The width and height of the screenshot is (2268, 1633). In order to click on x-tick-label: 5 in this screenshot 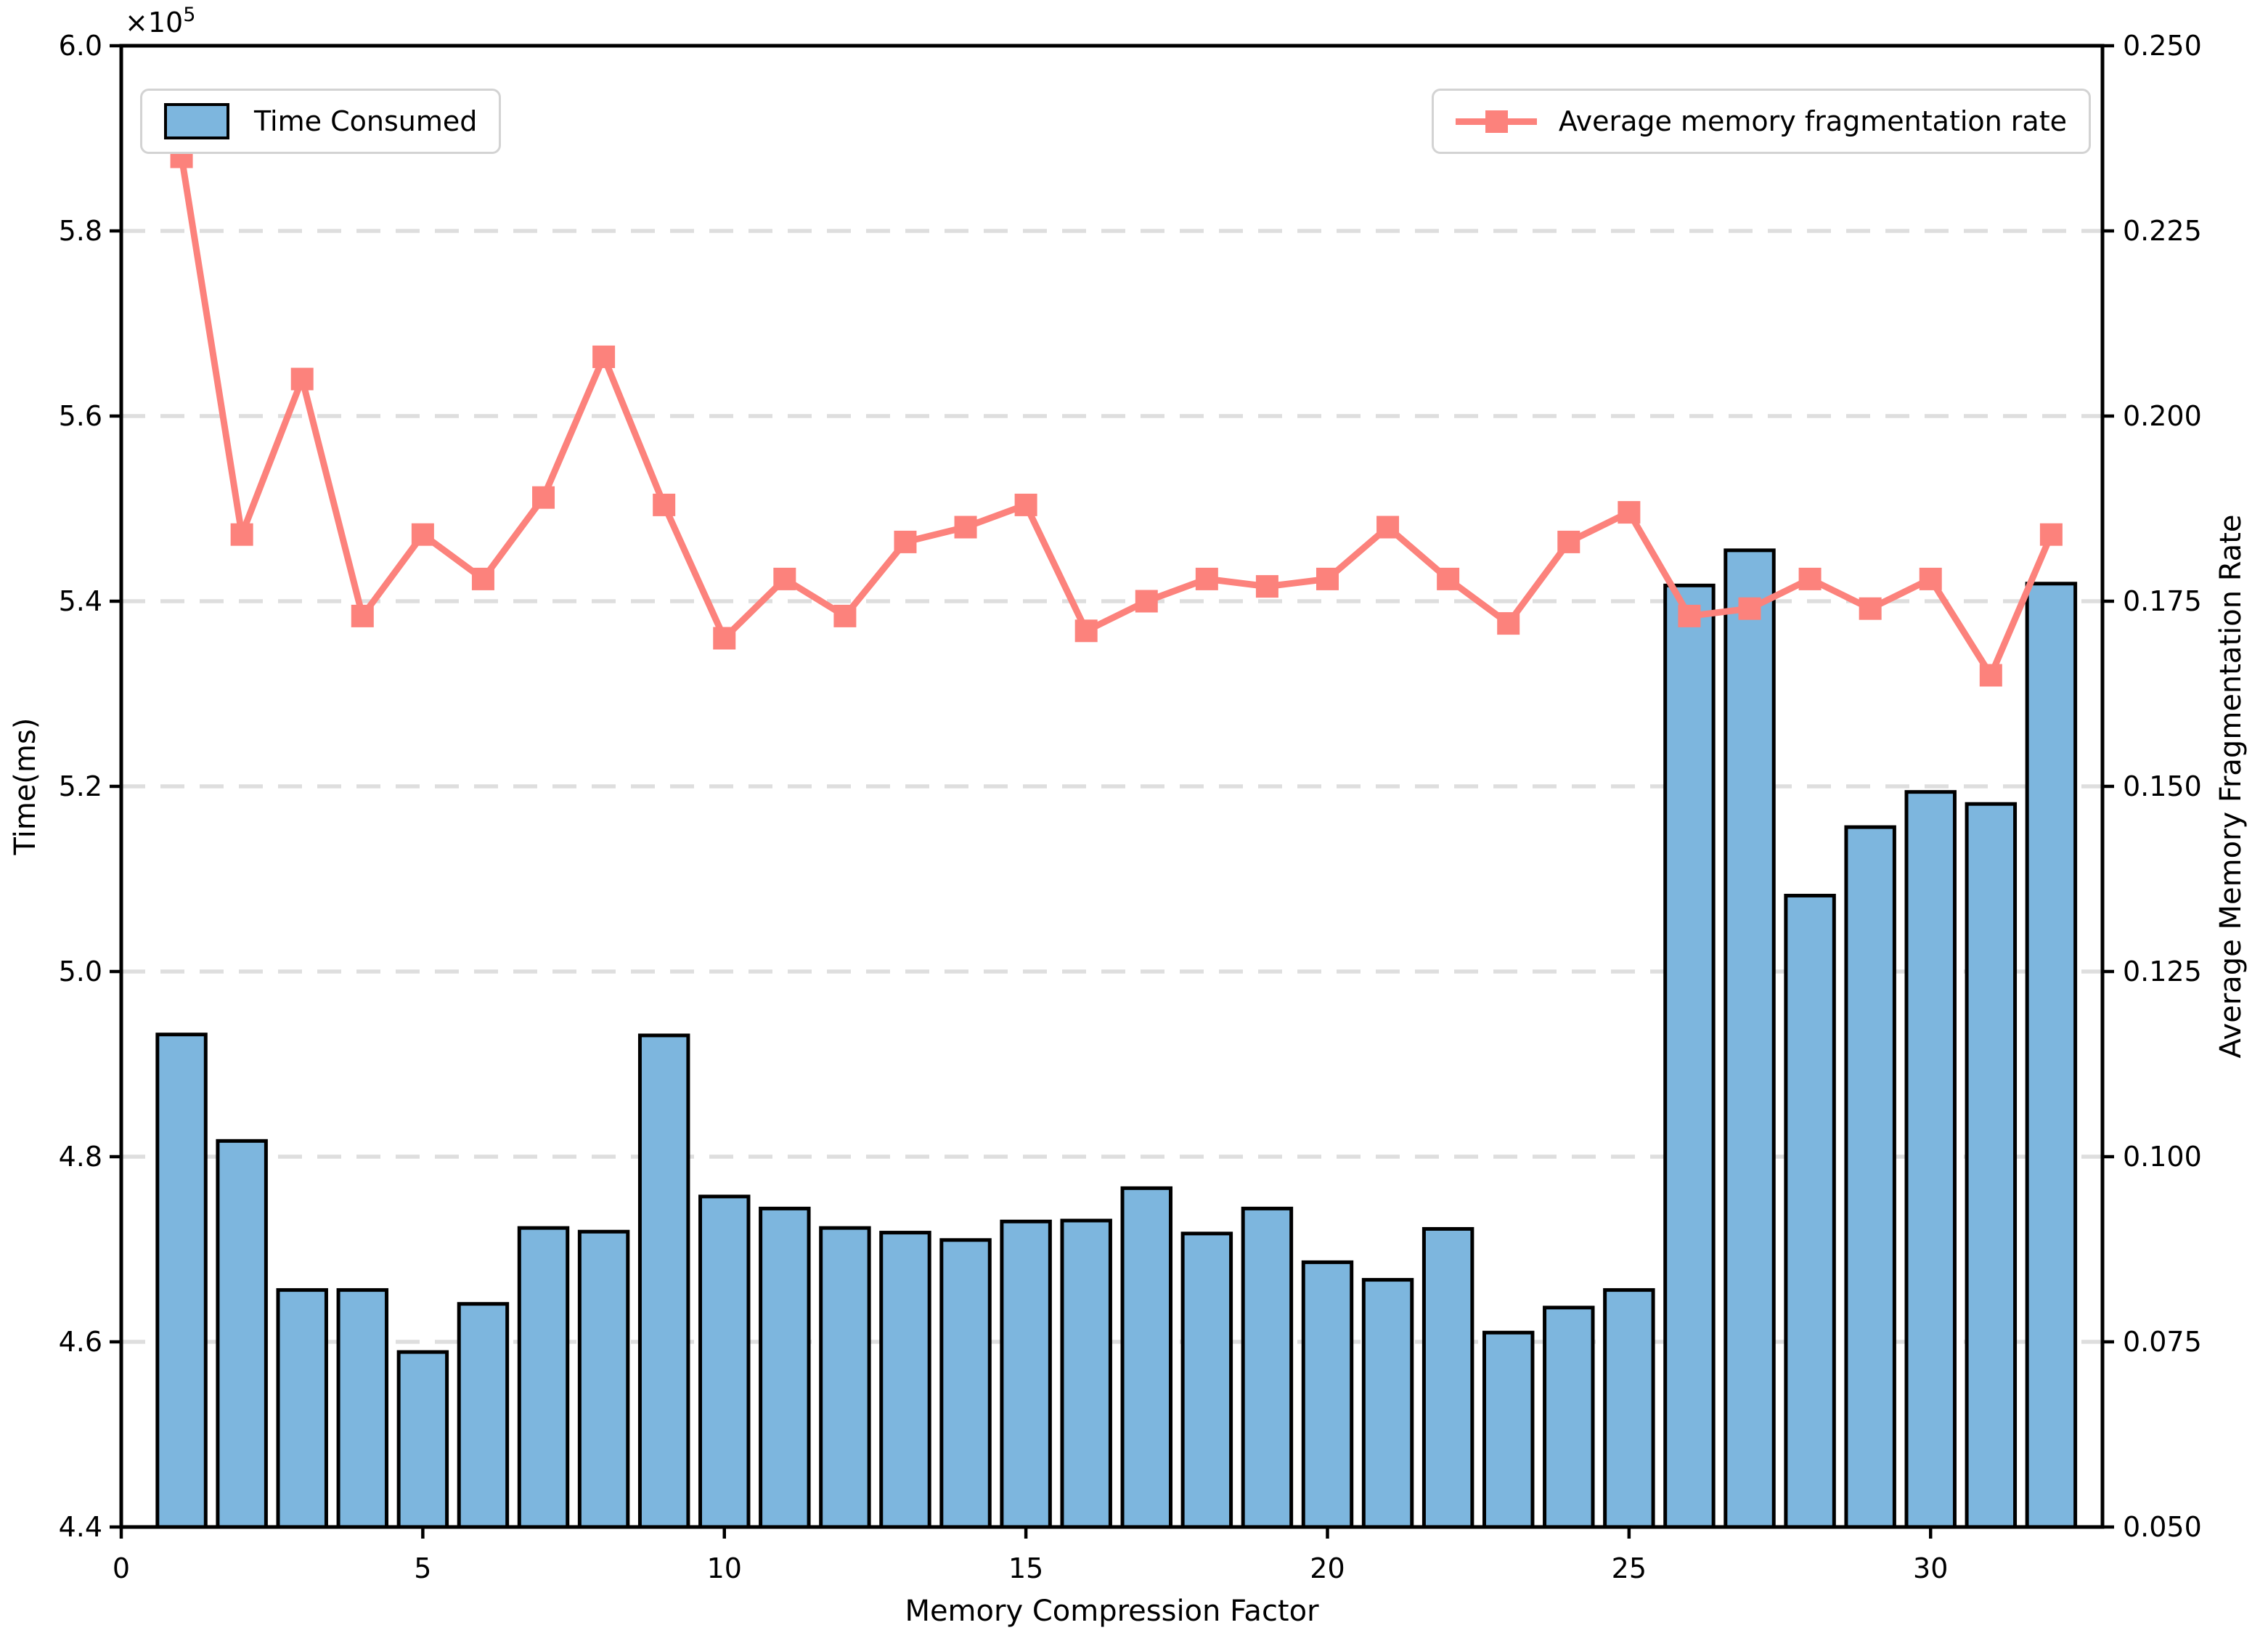, I will do `click(423, 1568)`.